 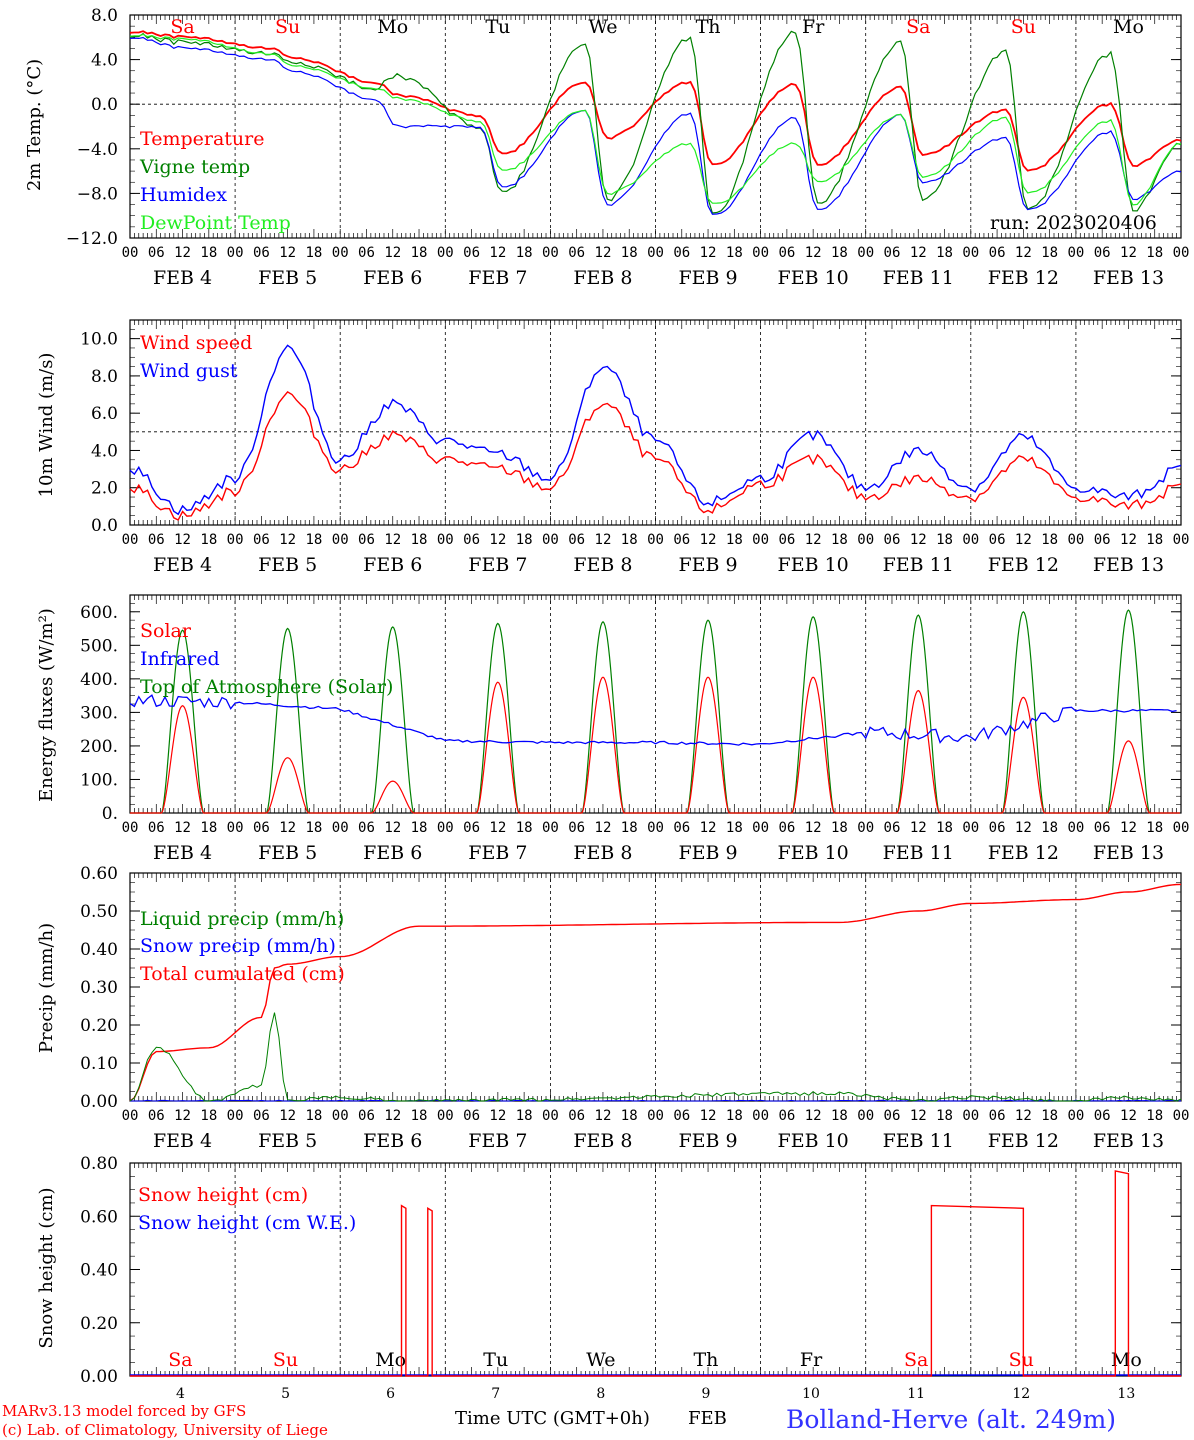 What do you see at coordinates (183, 195) in the screenshot?
I see `legend-humidex: Humidex` at bounding box center [183, 195].